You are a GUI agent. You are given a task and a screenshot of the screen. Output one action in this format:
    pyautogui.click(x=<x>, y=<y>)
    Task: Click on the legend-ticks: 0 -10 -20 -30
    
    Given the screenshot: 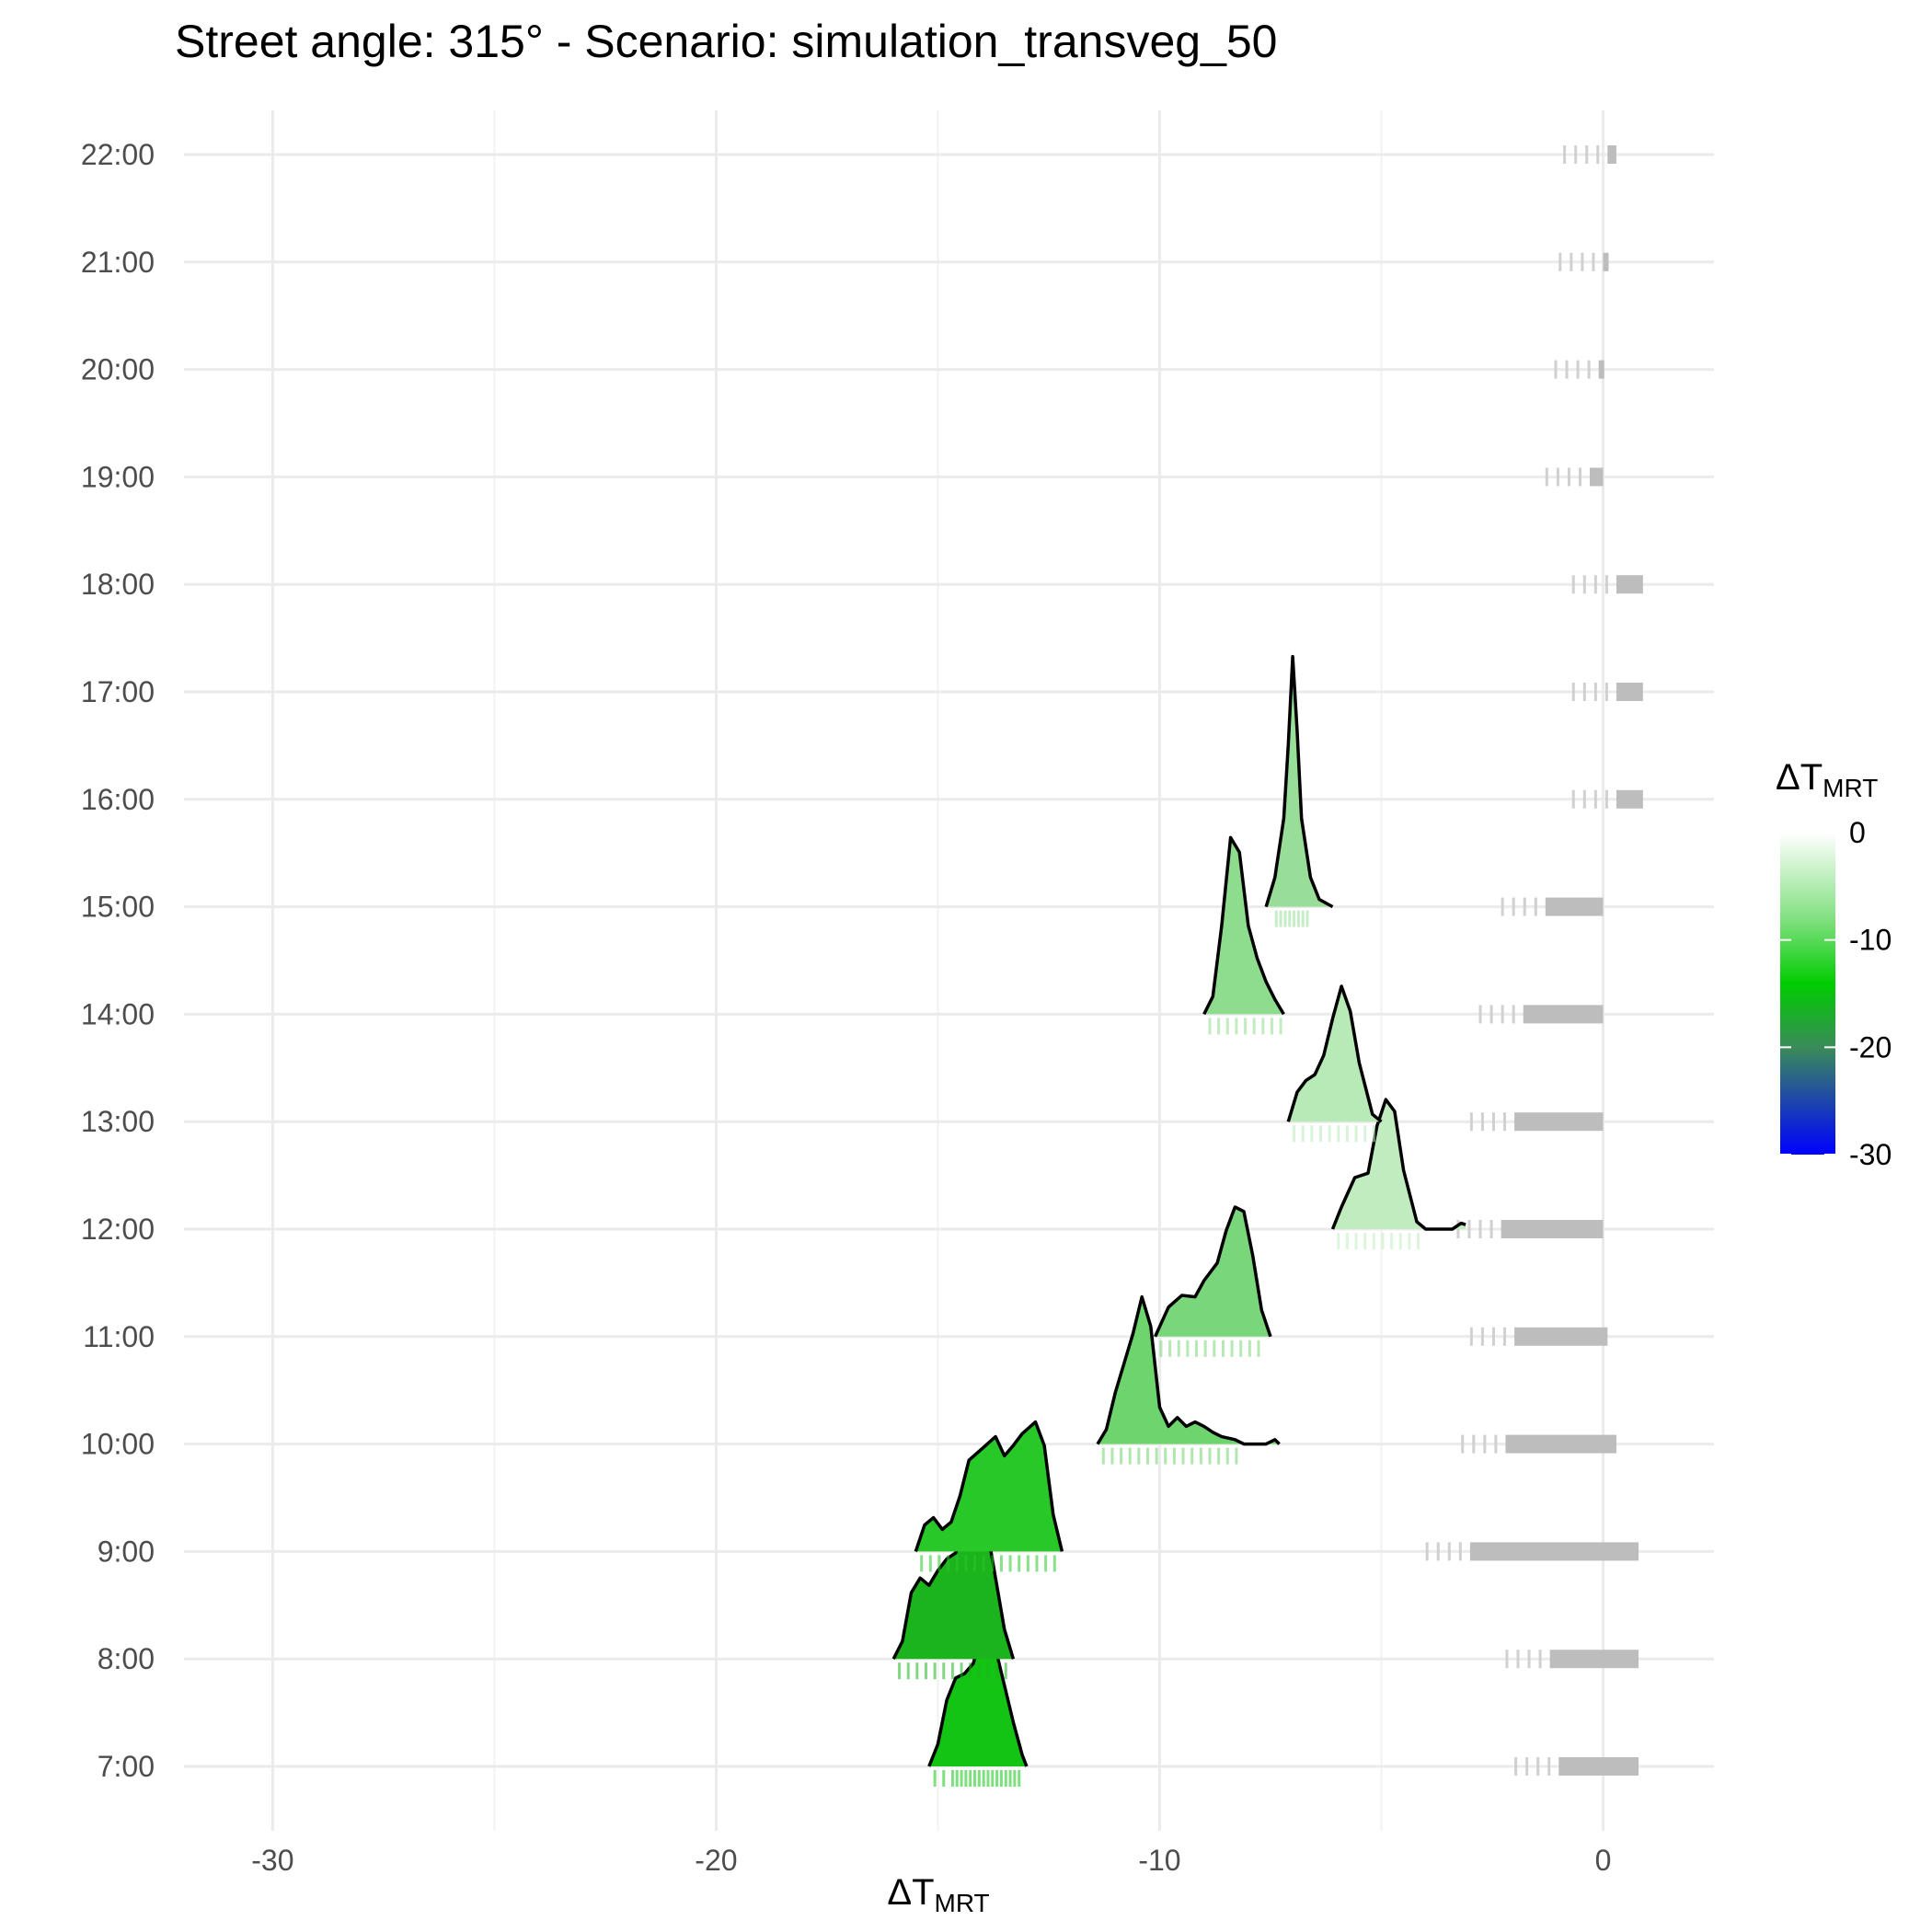 What is the action you would take?
    pyautogui.click(x=1836, y=993)
    